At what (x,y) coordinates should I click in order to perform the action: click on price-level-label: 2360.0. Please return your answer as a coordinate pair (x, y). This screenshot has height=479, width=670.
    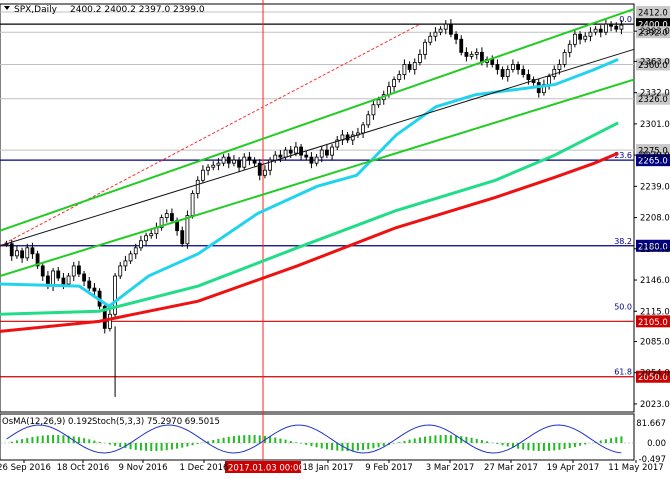
    Looking at the image, I should click on (653, 66).